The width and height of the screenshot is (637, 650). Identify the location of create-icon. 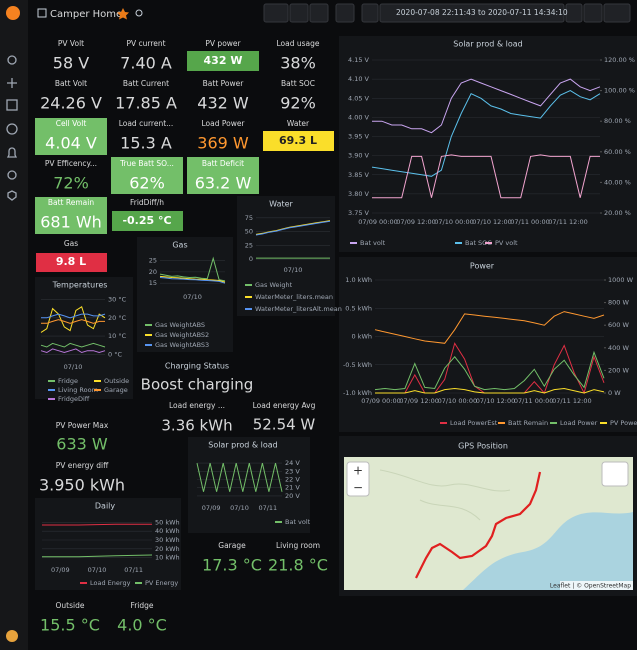
(12, 83).